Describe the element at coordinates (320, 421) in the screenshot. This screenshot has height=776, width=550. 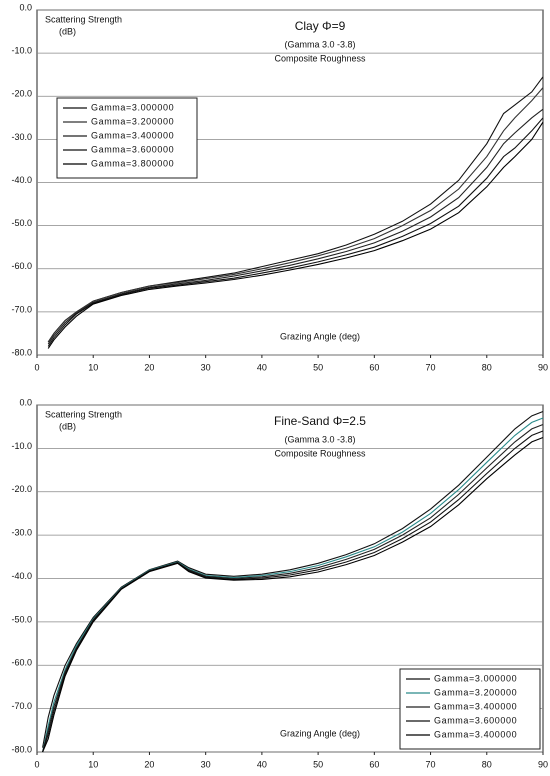
I see `chart-title: Fine-Sand Φ=2.5` at that location.